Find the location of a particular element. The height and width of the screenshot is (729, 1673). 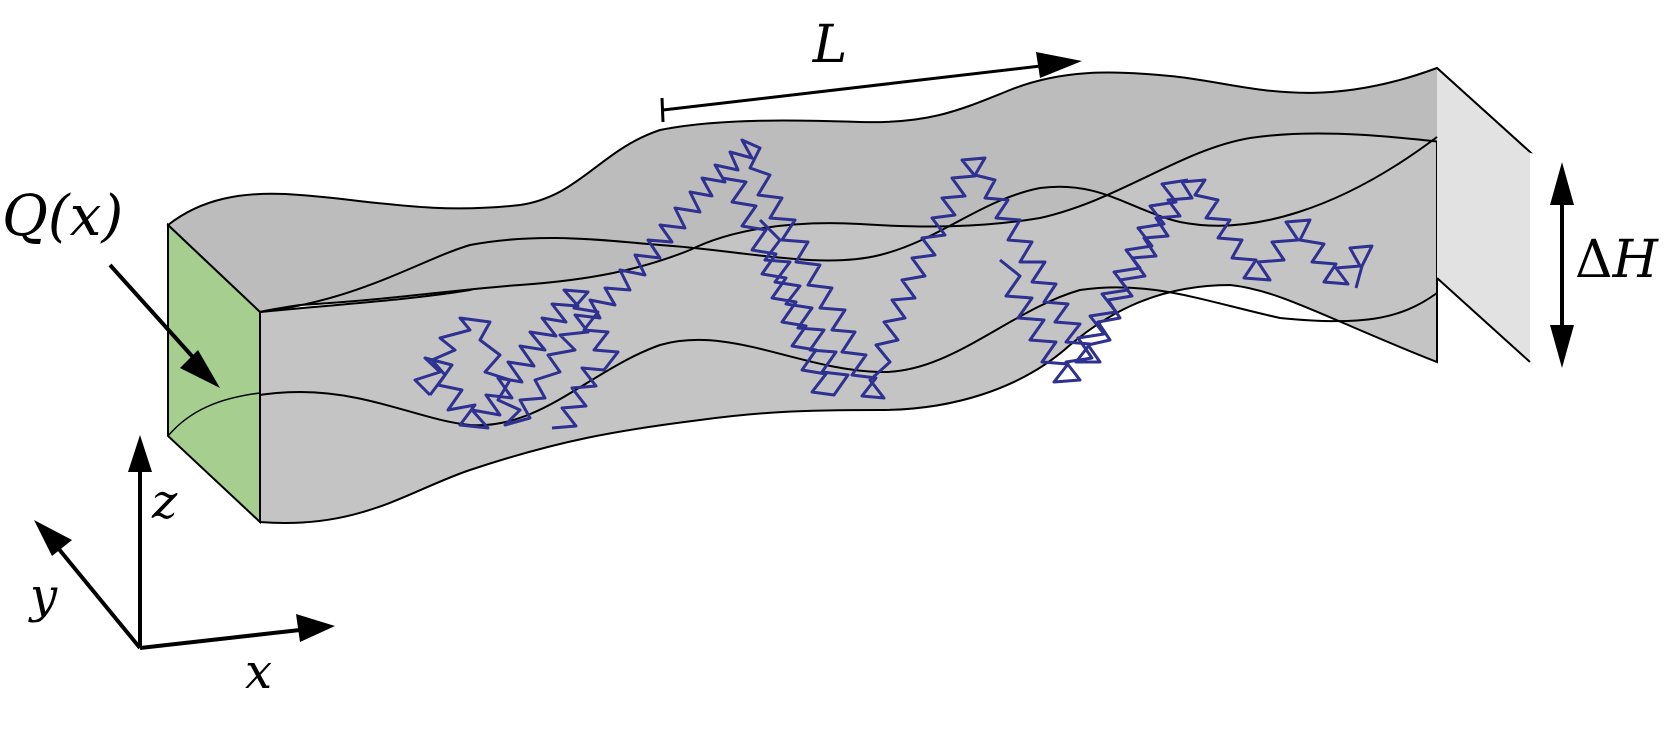

particle-trajectory-cluster-mid is located at coordinates (785, 286).